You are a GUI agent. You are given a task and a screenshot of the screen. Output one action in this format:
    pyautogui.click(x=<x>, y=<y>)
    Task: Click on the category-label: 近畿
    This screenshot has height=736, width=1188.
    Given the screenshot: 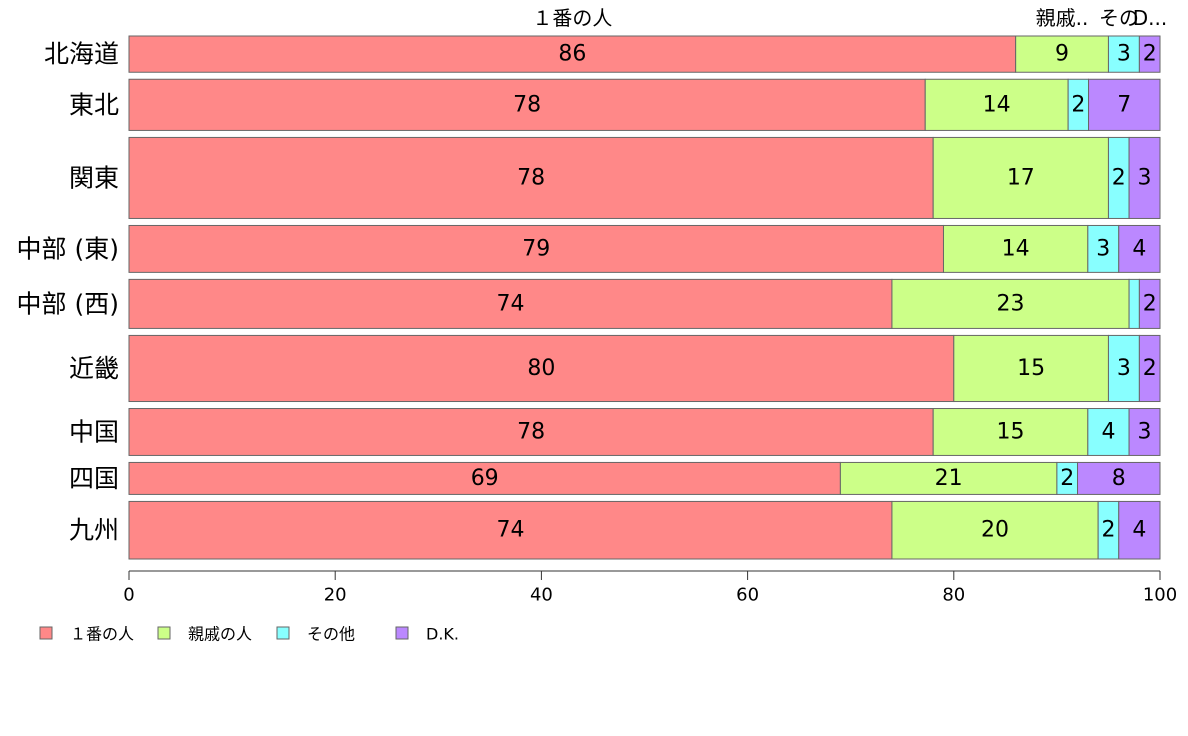 What is the action you would take?
    pyautogui.click(x=94, y=368)
    